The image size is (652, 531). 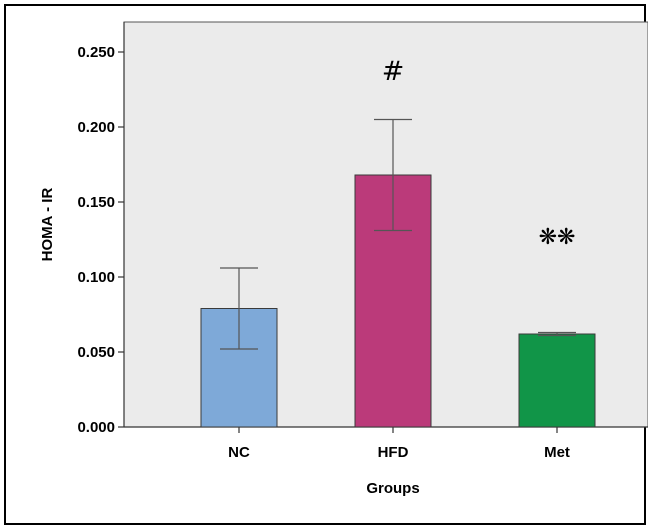 I want to click on y-tick-label: 0.250, so click(x=96, y=52).